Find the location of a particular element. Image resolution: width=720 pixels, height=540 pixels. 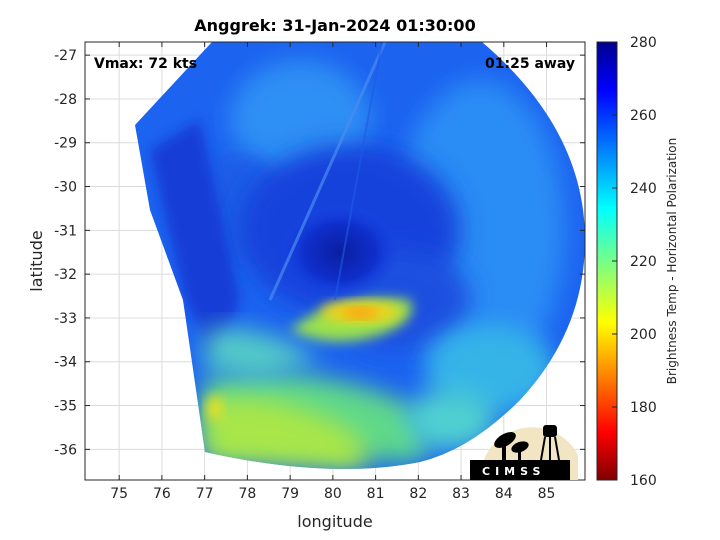

y-tick-label: -31 is located at coordinates (65, 231).